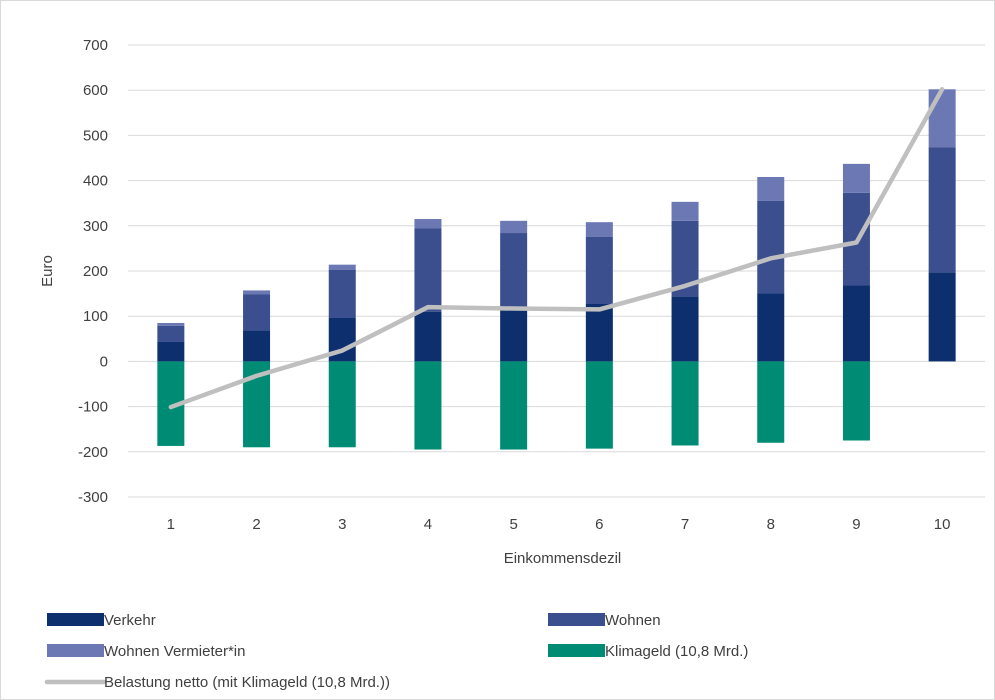  Describe the element at coordinates (95, 181) in the screenshot. I see `y-tick-label: 400` at that location.